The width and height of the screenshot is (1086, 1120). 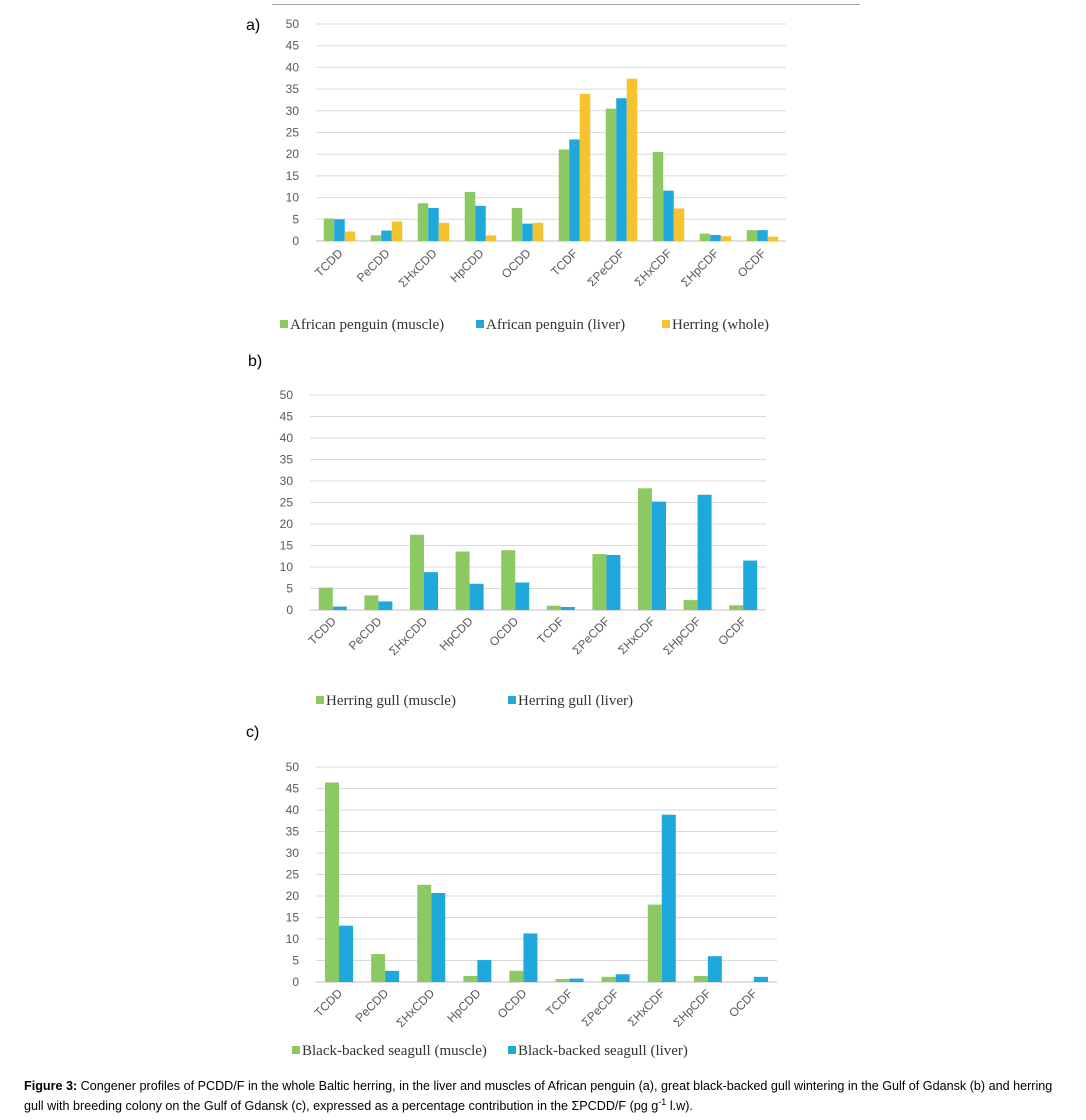 I want to click on caption-text-end: l.w)., so click(x=679, y=1106).